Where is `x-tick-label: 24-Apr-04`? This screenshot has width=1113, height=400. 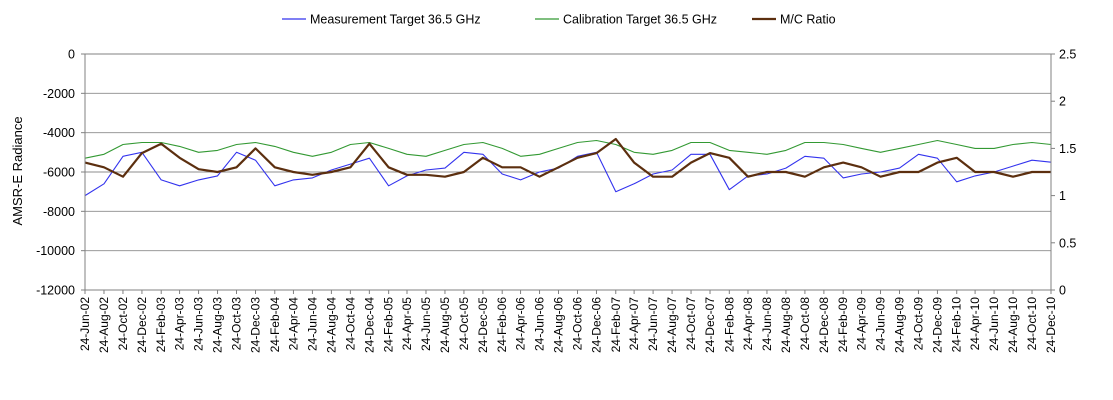
x-tick-label: 24-Apr-04 is located at coordinates (293, 324).